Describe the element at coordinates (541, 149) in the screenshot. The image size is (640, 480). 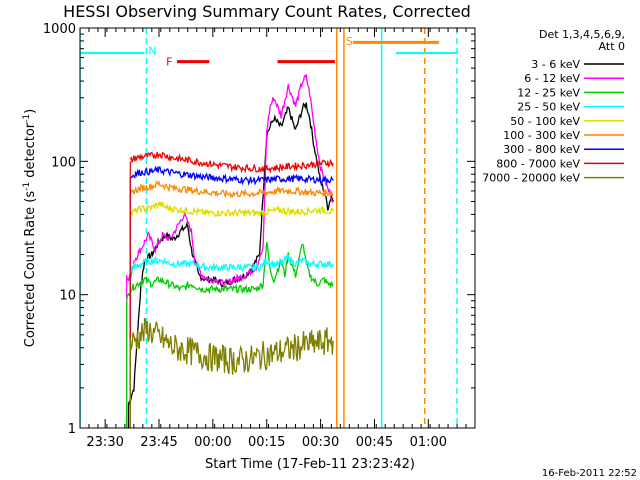
I see `legend-entry: 300 - 800 keV` at that location.